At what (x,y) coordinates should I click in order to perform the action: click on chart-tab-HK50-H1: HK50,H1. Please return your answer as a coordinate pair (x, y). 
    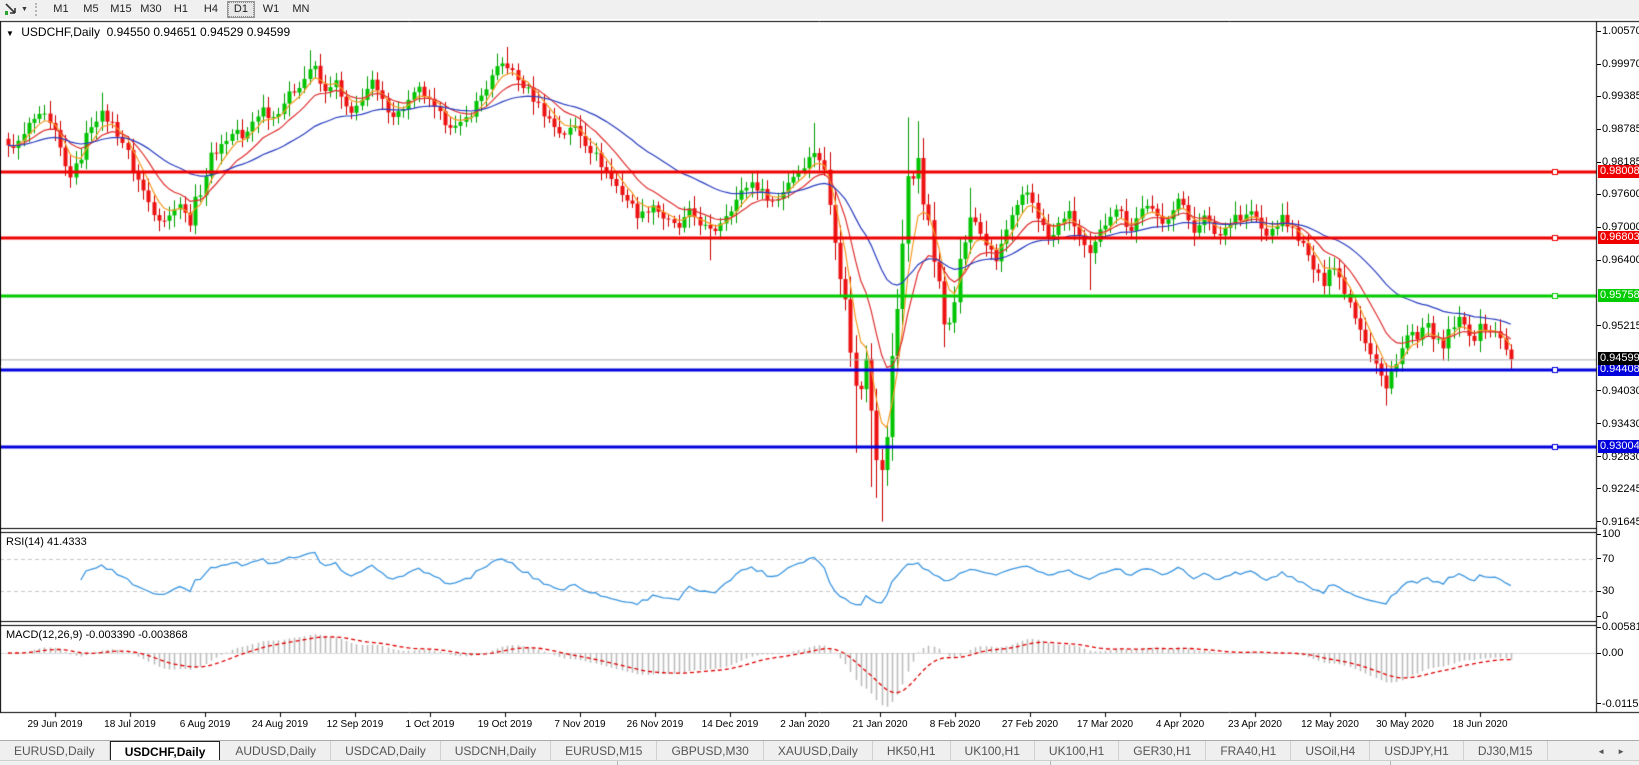
    Looking at the image, I should click on (912, 751).